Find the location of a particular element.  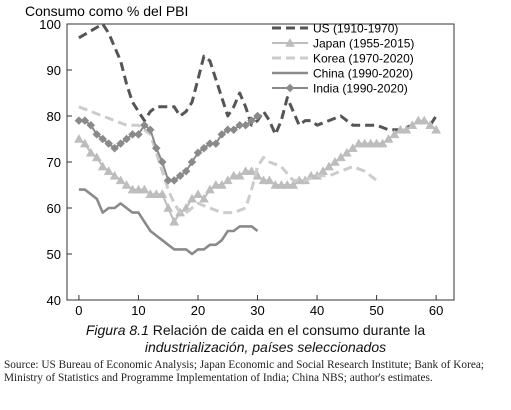

y-tick-label: 60 is located at coordinates (54, 208).